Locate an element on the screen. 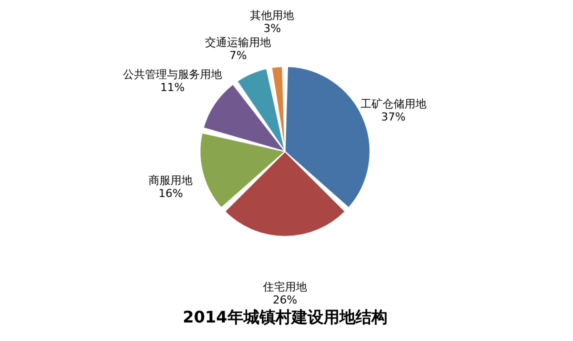 This screenshot has width=573, height=341. data-label: 16% is located at coordinates (170, 193).